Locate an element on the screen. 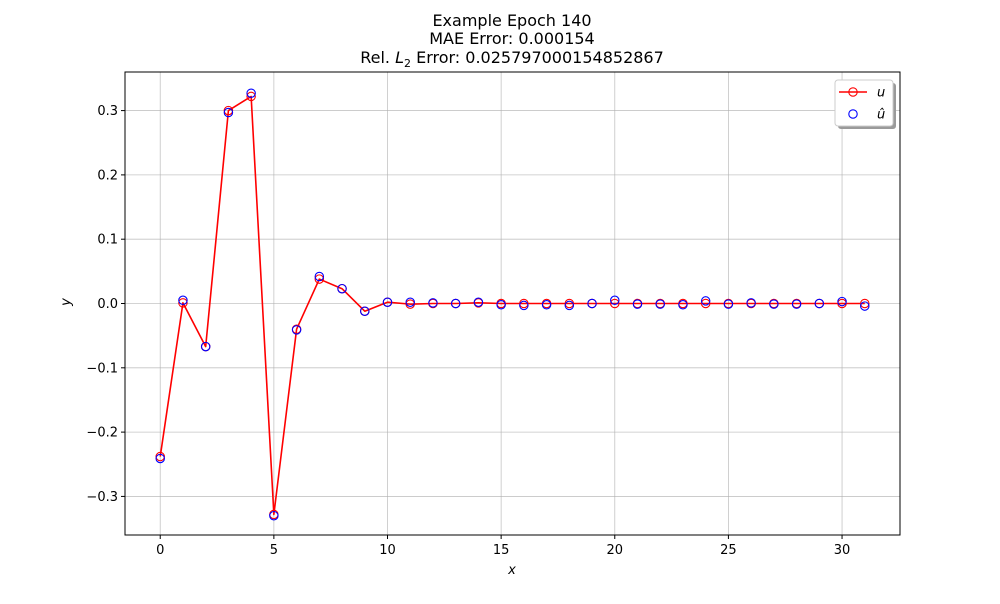 Image resolution: width=1000 pixels, height=604 pixels. y-axis-label: y is located at coordinates (66, 302).